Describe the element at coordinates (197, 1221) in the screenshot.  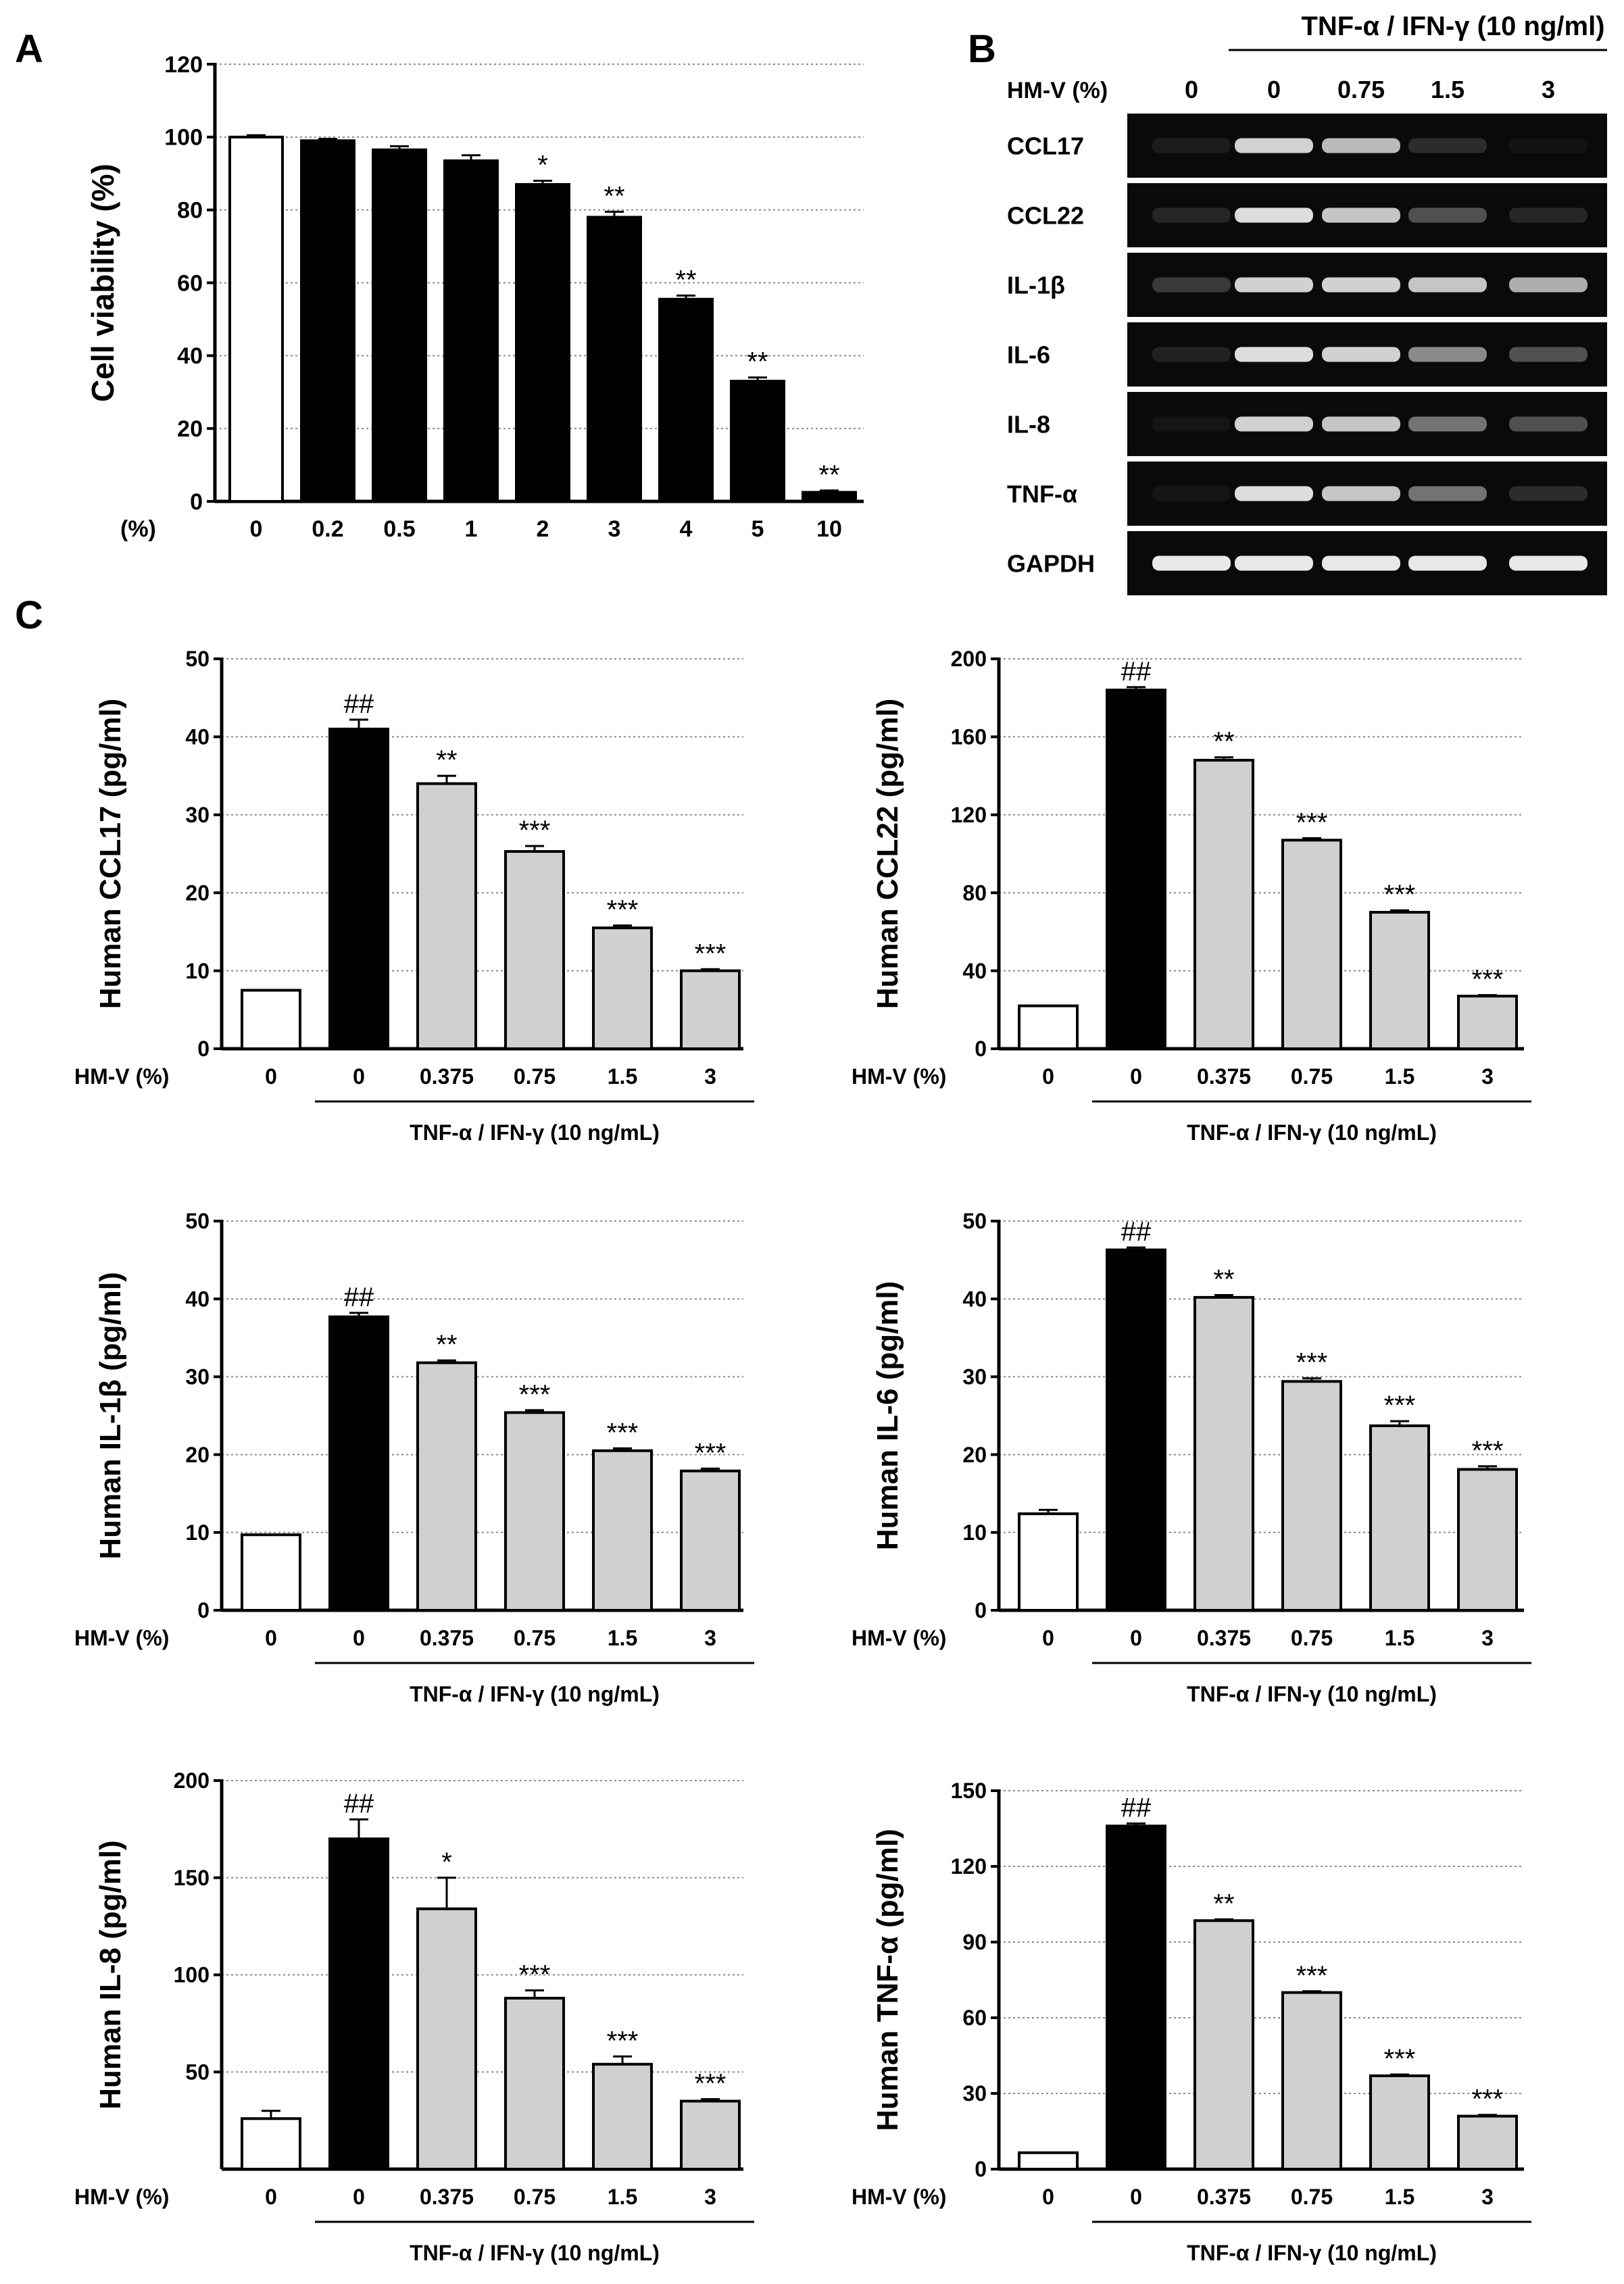
I see `y-tick-label: 50` at that location.